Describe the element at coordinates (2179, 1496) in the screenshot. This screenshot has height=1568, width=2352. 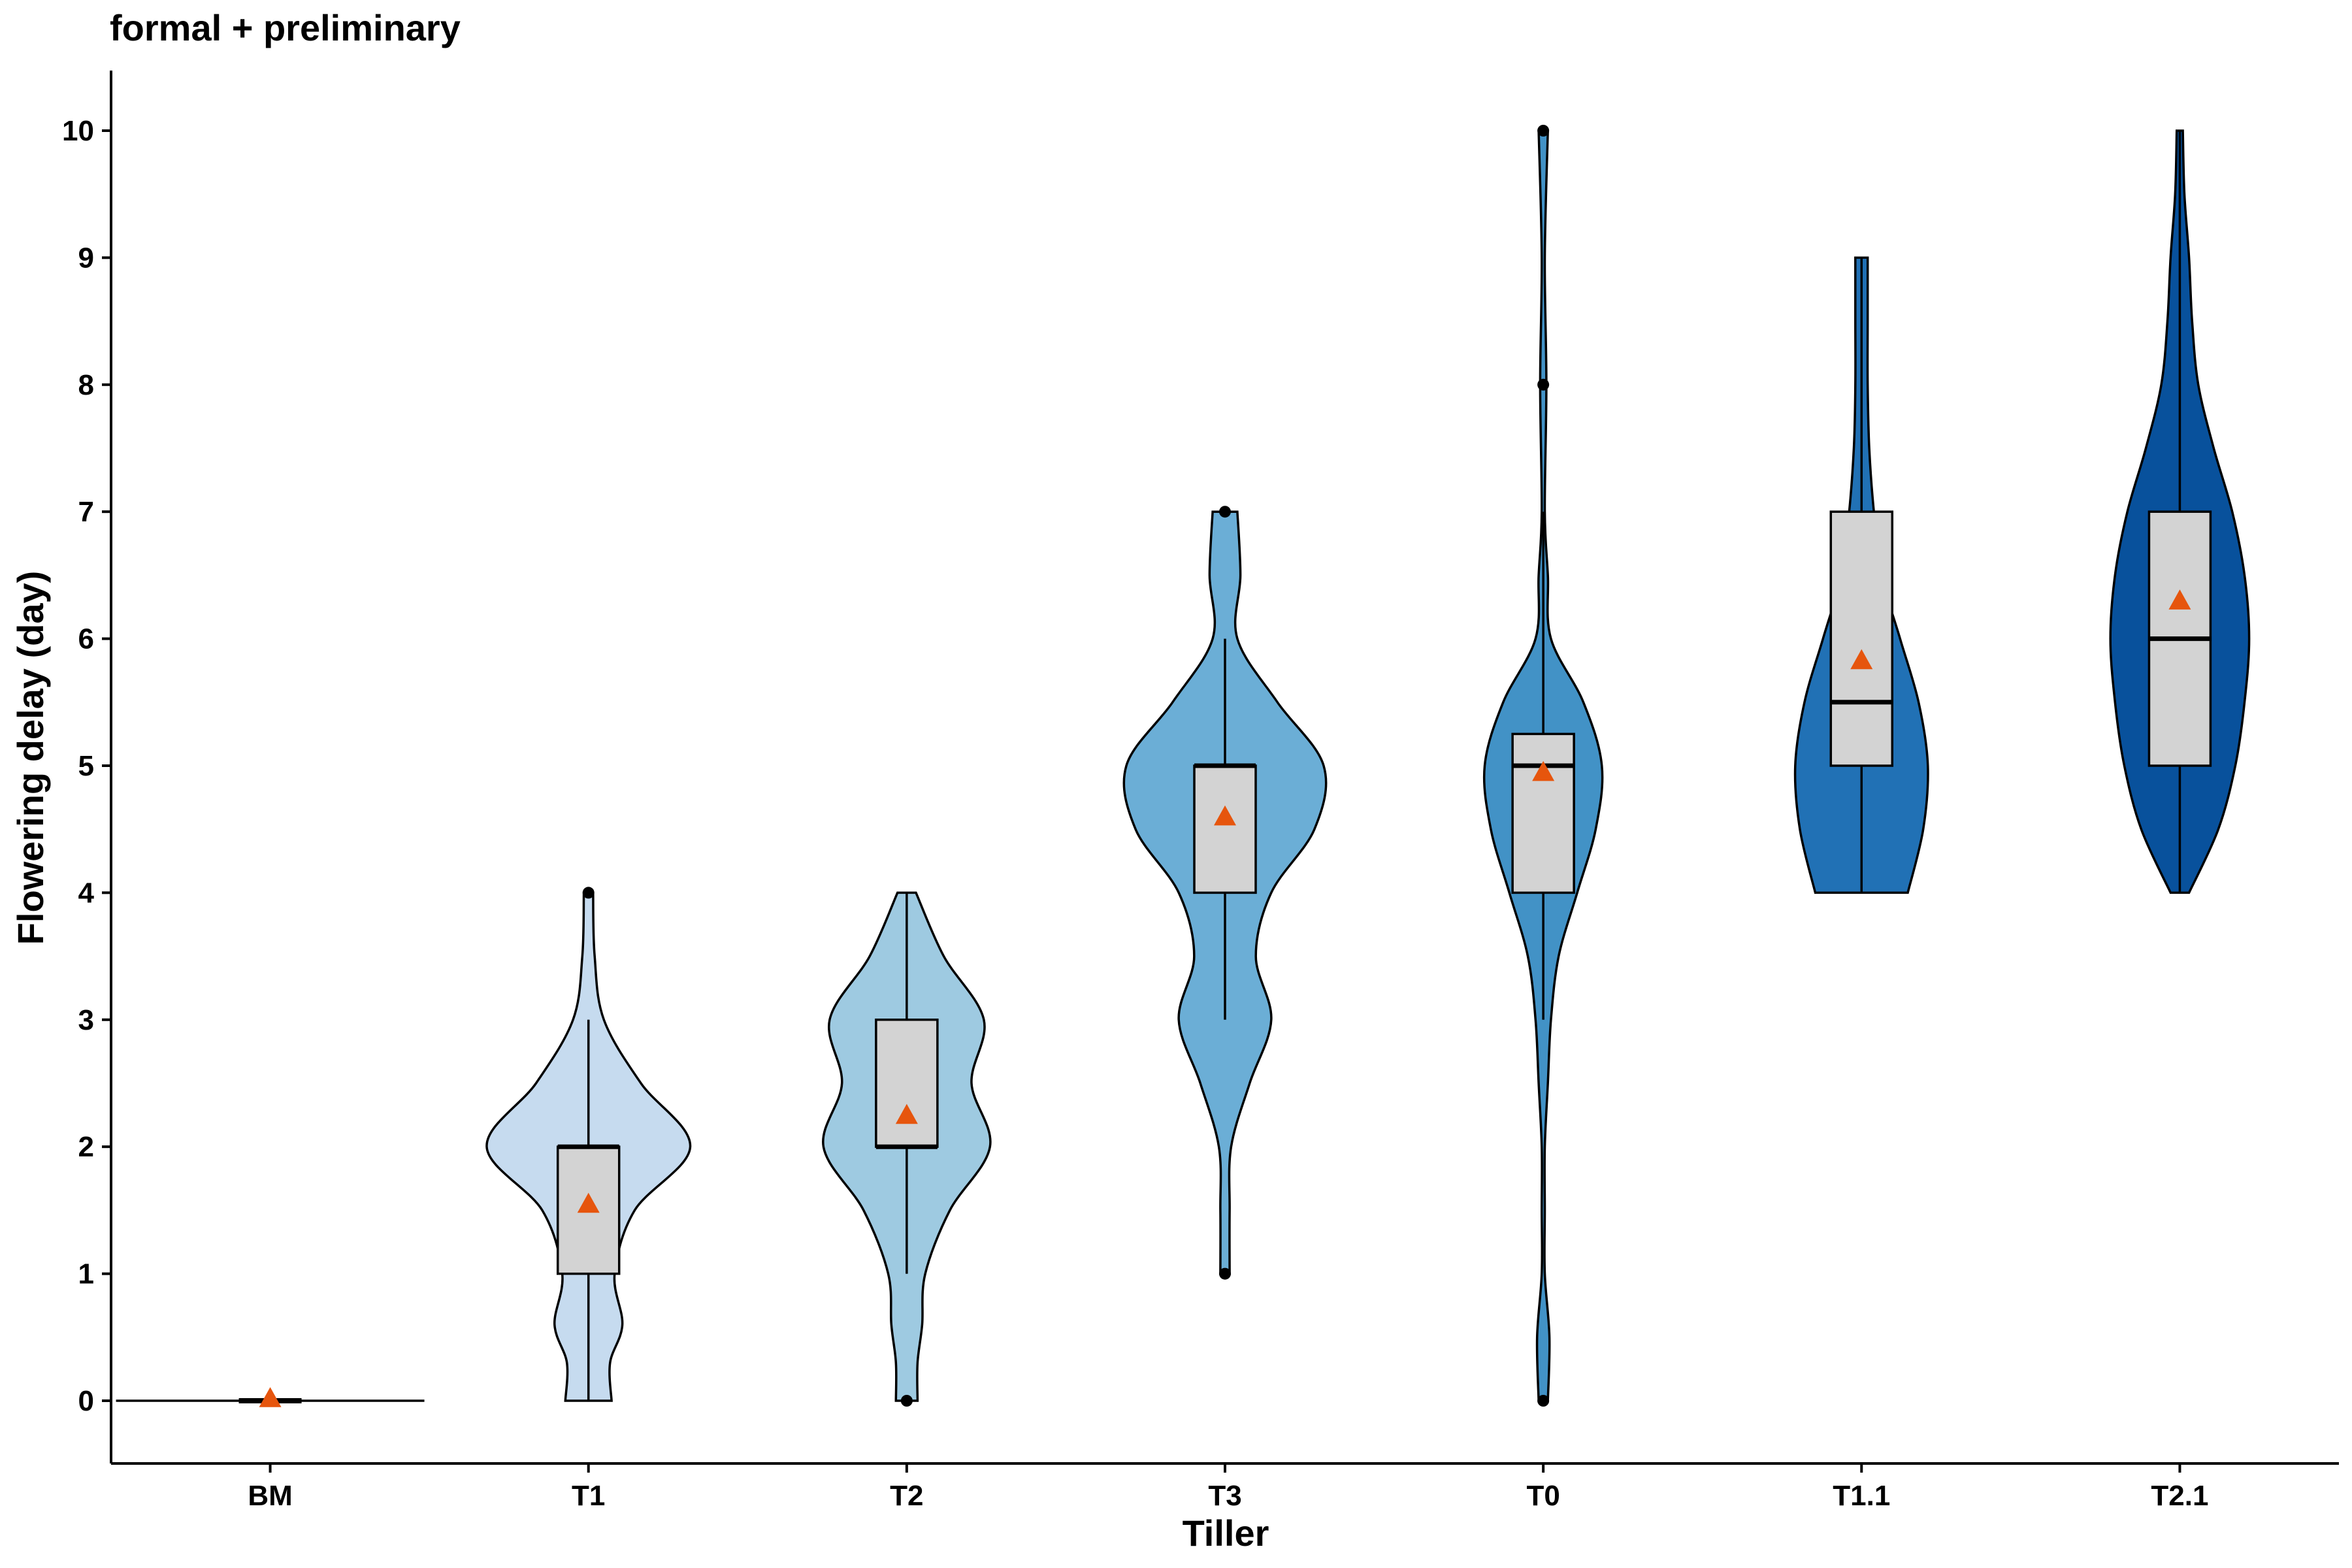
I see `x-tick-label-T2.1: T2.1` at that location.